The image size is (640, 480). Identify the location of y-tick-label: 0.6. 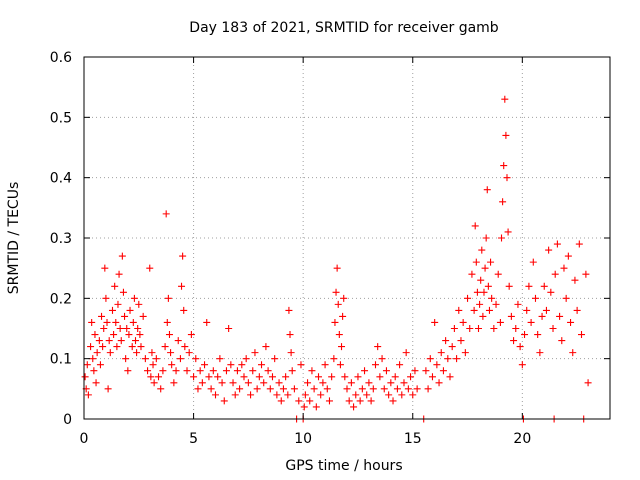
(61, 58).